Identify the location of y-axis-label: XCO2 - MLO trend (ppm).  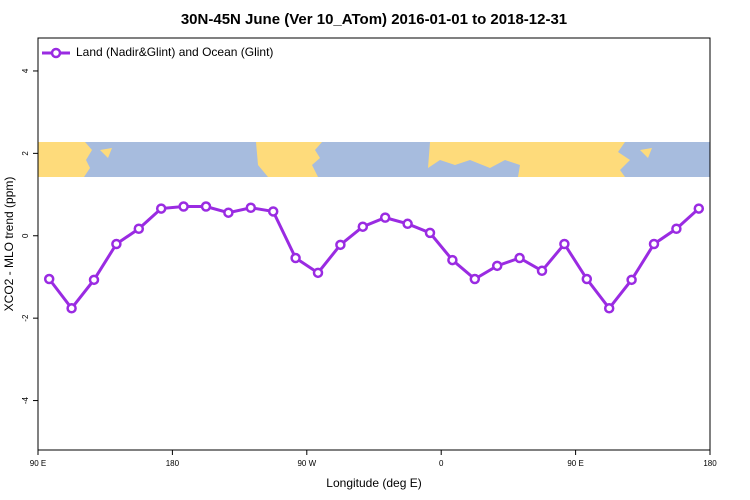
(9, 244).